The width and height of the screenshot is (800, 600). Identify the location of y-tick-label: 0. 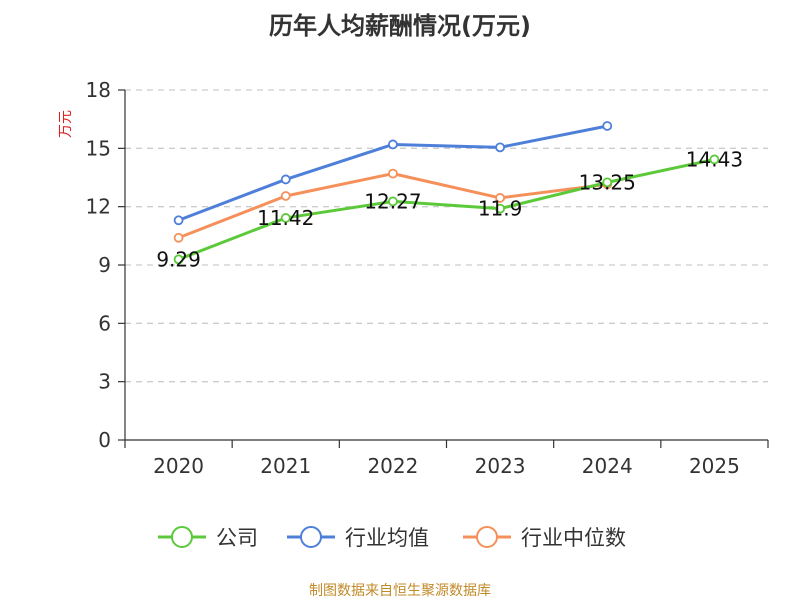
(104, 440).